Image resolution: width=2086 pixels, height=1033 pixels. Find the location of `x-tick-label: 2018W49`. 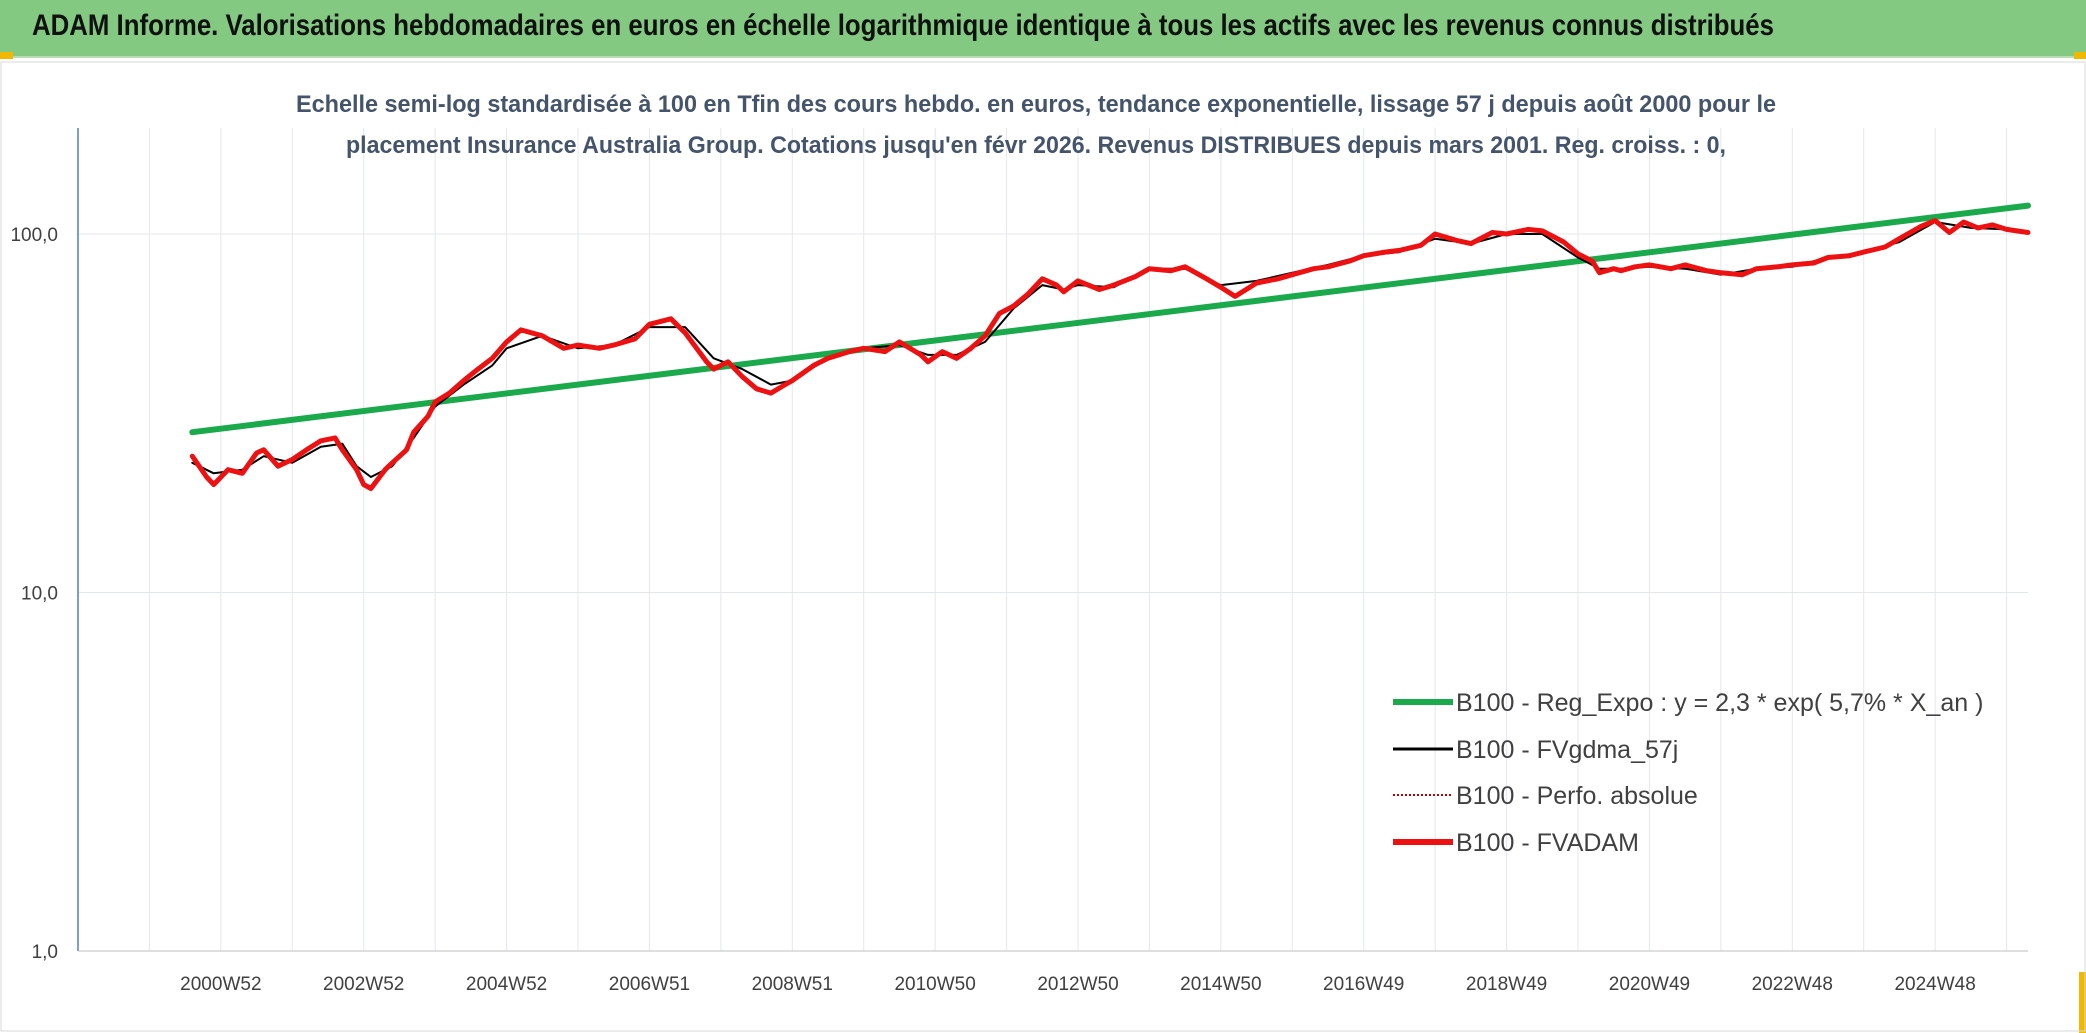

x-tick-label: 2018W49 is located at coordinates (1506, 984).